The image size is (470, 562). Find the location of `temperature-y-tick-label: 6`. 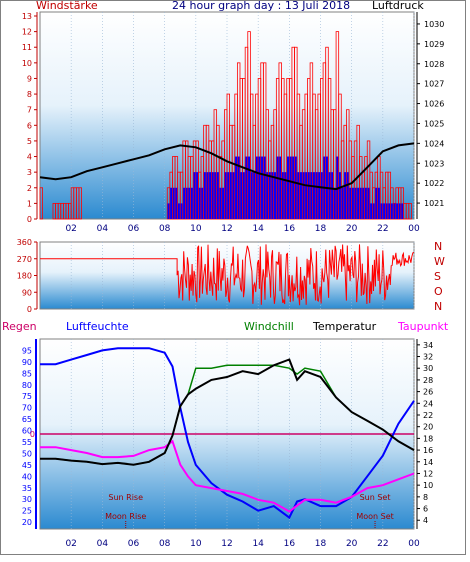

temperature-y-tick-label: 6 is located at coordinates (425, 509).